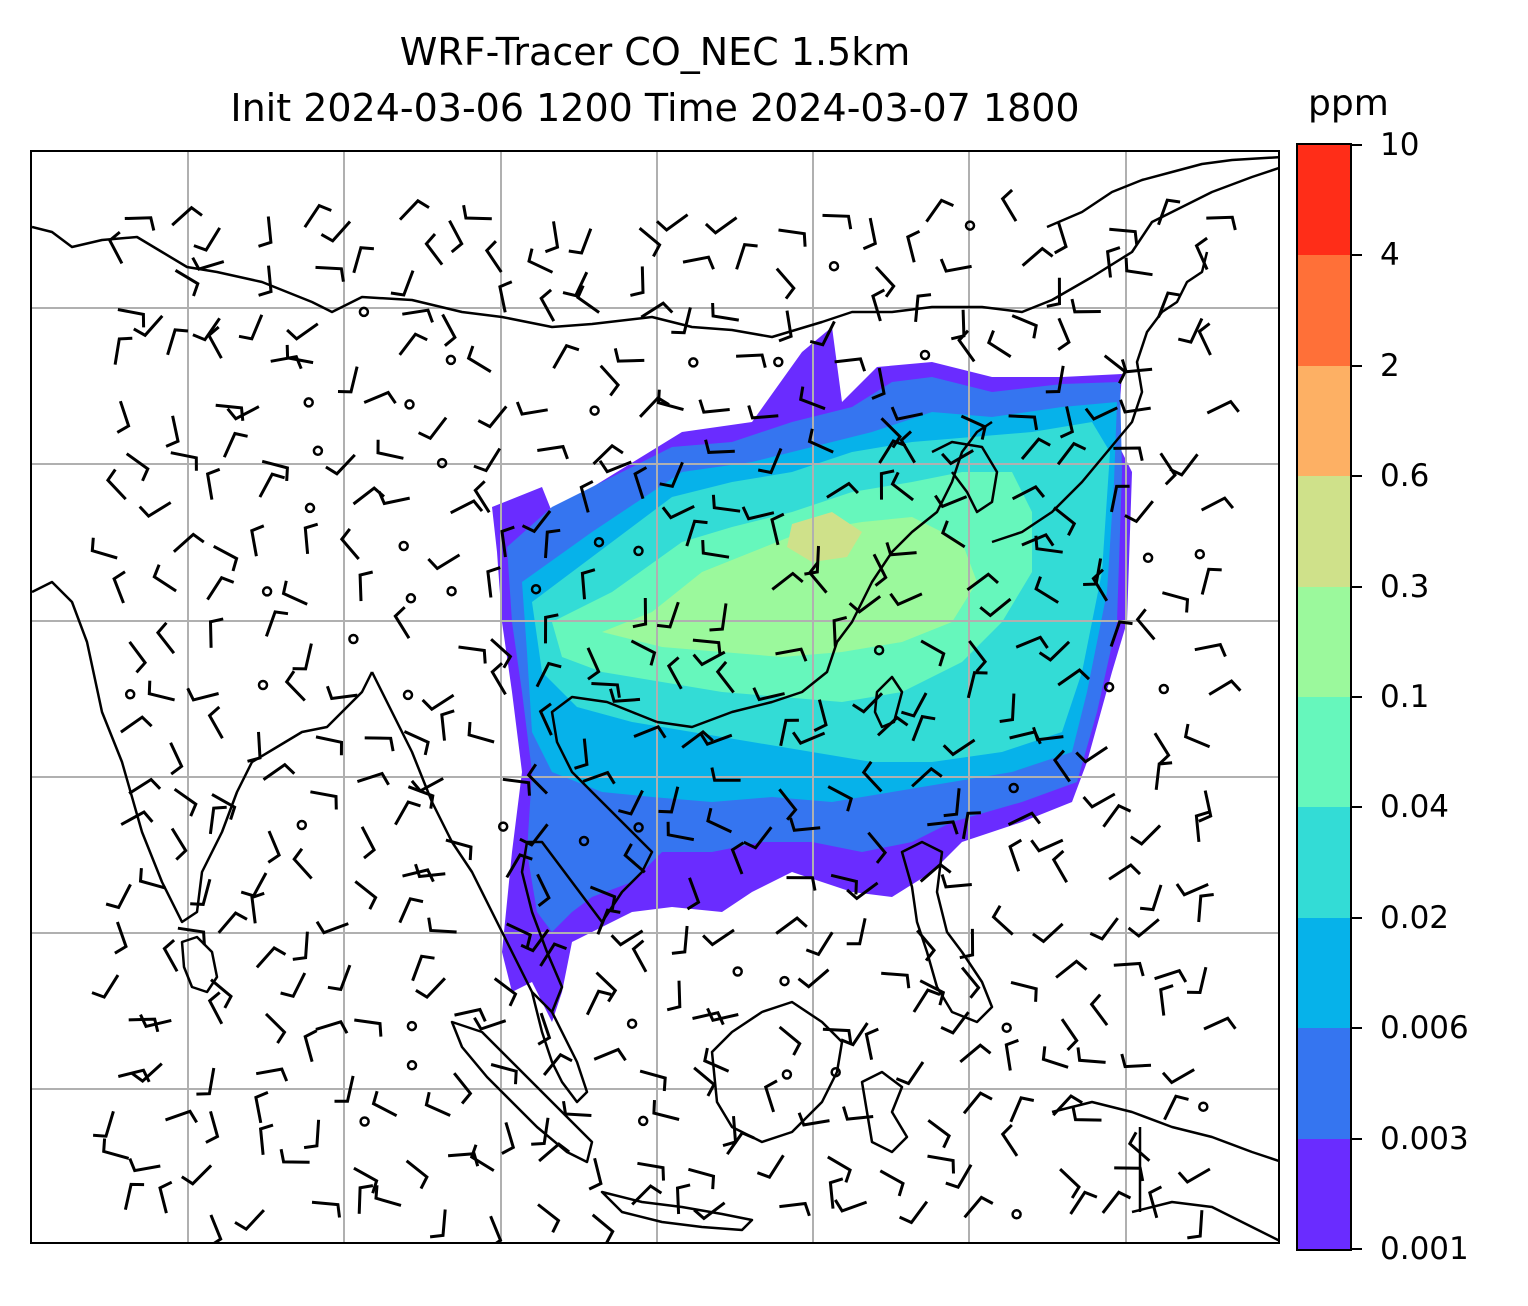 The image size is (1528, 1306). I want to click on coastline-new-guinea-south, so click(1204, 1221).